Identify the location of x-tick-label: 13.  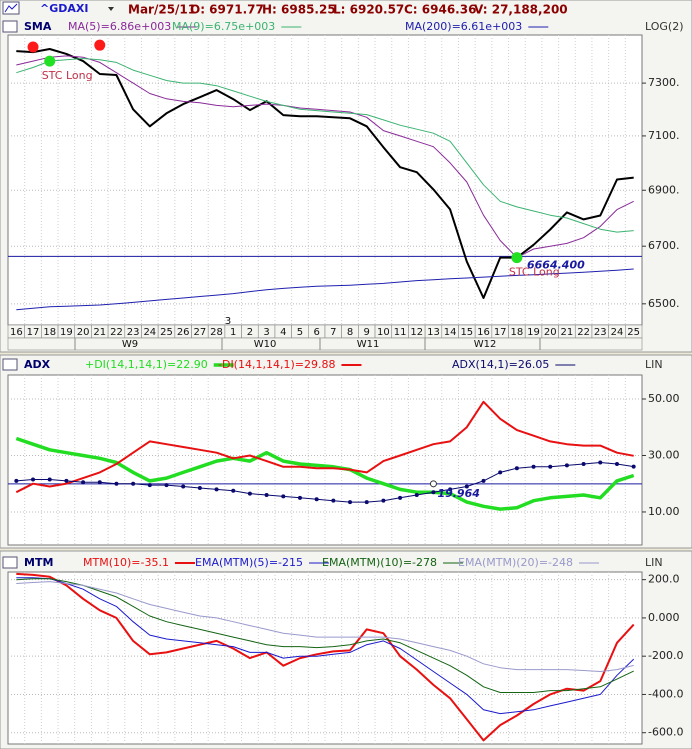
(433, 332).